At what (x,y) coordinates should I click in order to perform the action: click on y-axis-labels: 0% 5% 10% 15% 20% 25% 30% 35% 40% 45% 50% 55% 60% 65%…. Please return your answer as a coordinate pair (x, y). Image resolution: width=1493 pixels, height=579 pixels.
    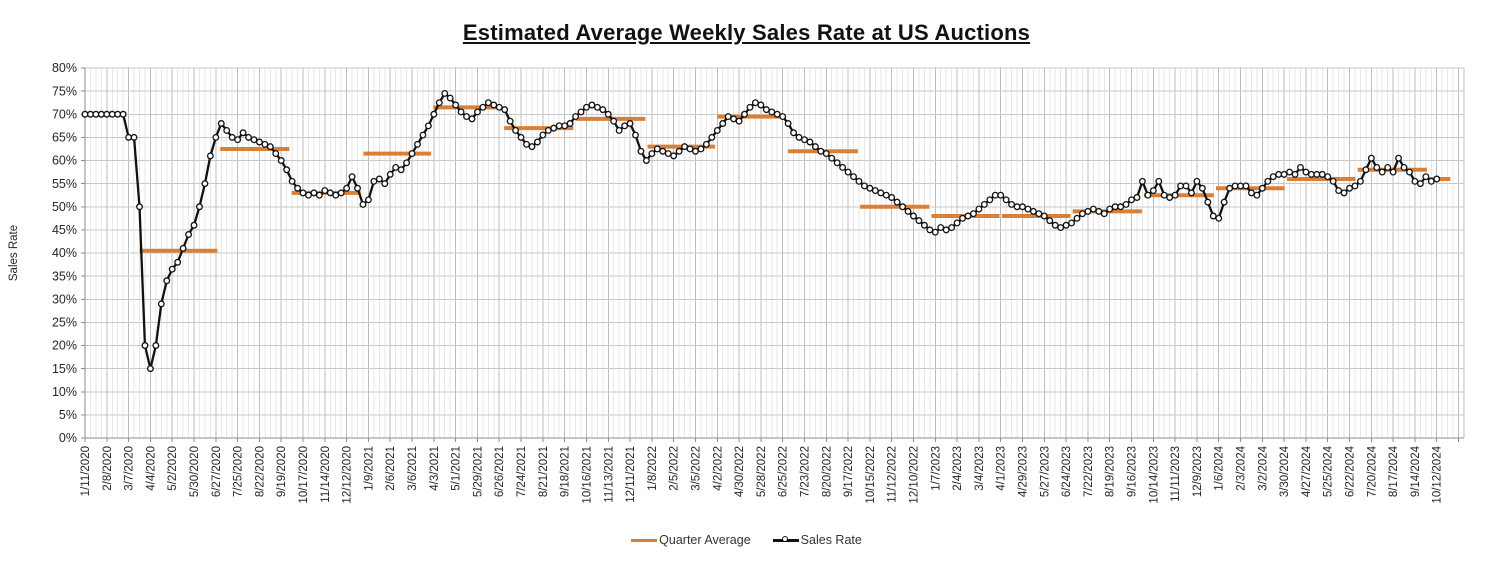
    Looking at the image, I should click on (64, 253).